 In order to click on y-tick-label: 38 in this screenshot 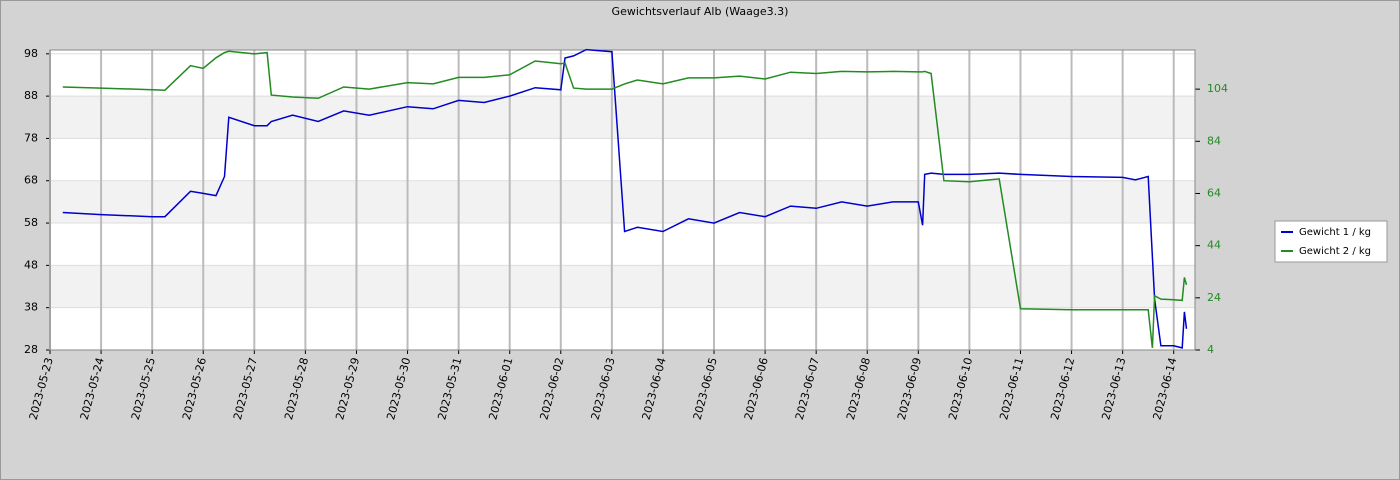, I will do `click(31, 307)`.